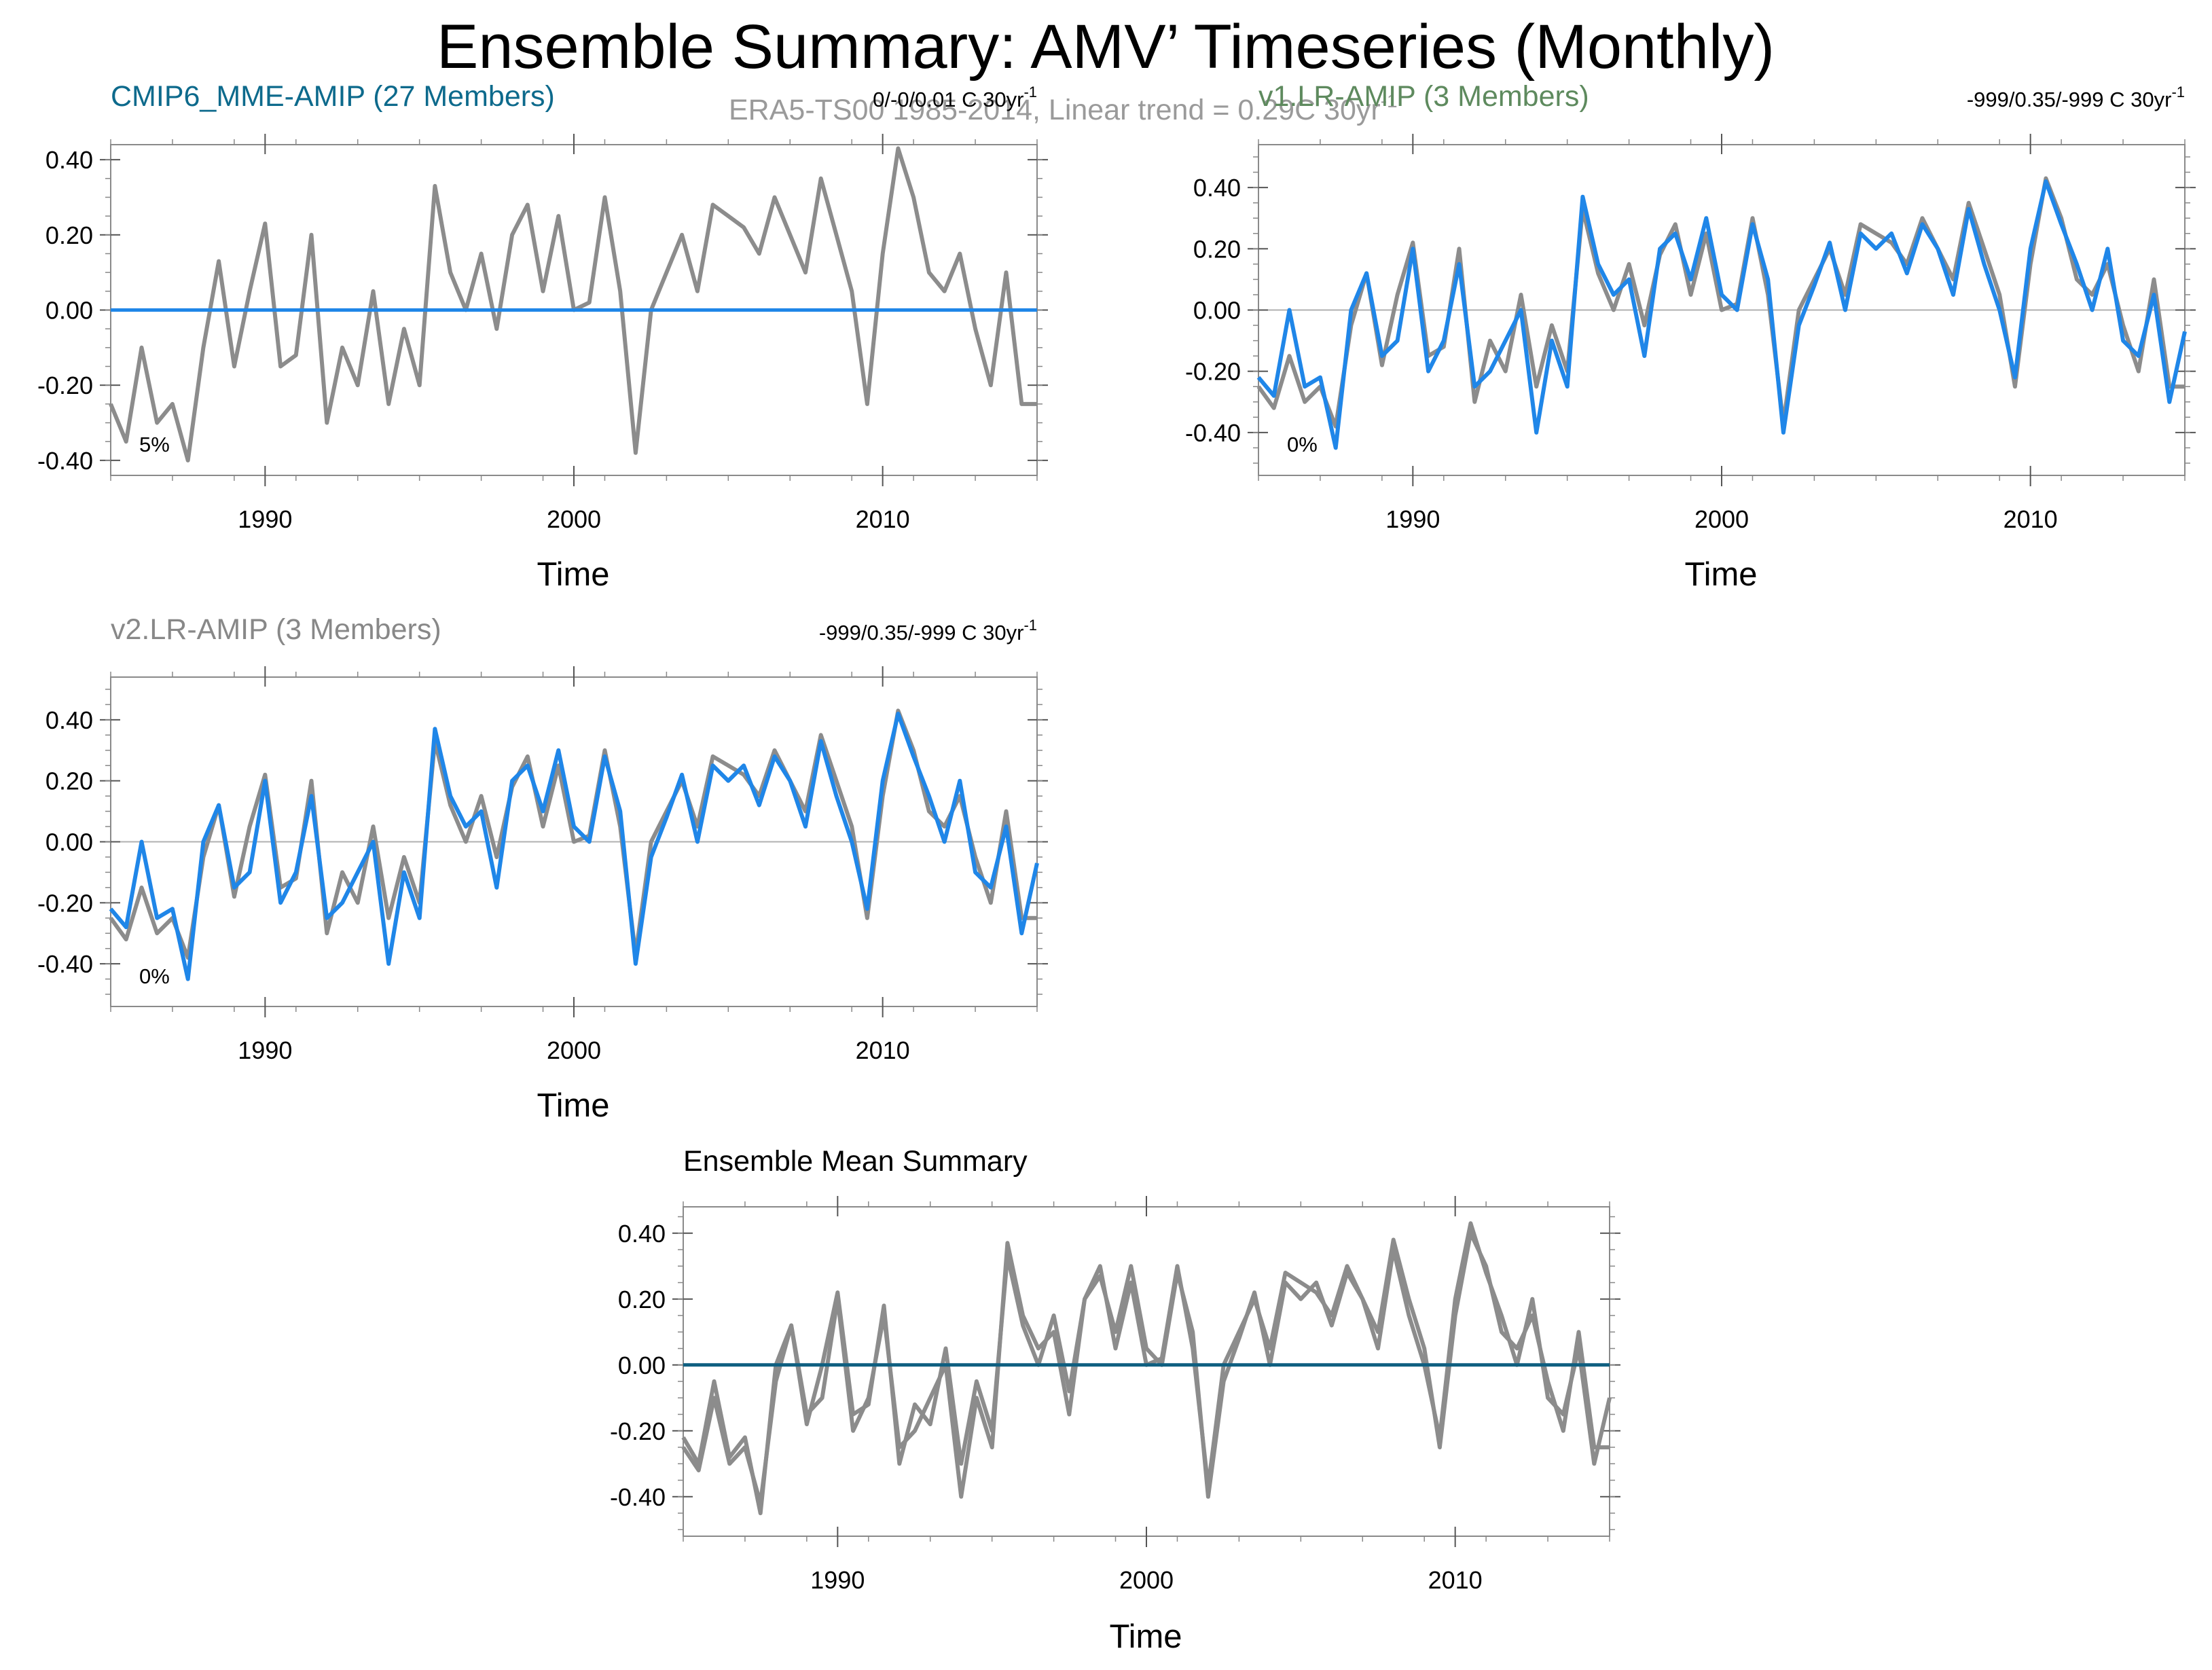 The width and height of the screenshot is (2212, 1670). I want to click on panel-title-summary: Ensemble Mean Summary, so click(855, 1161).